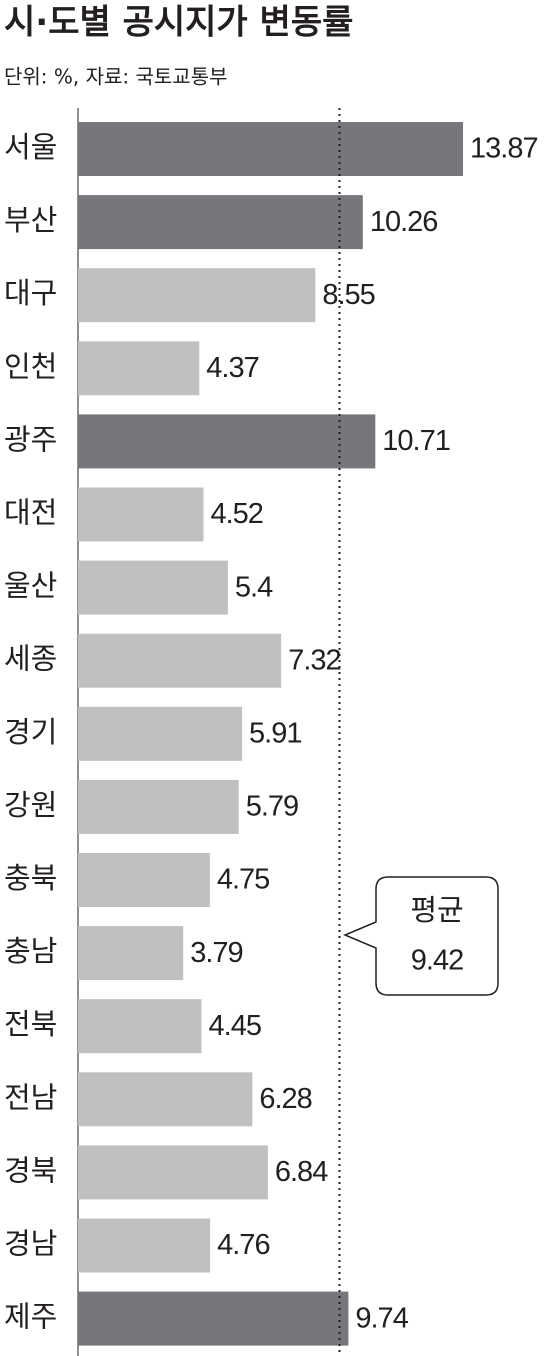  I want to click on value-label: 3.79, so click(216, 953).